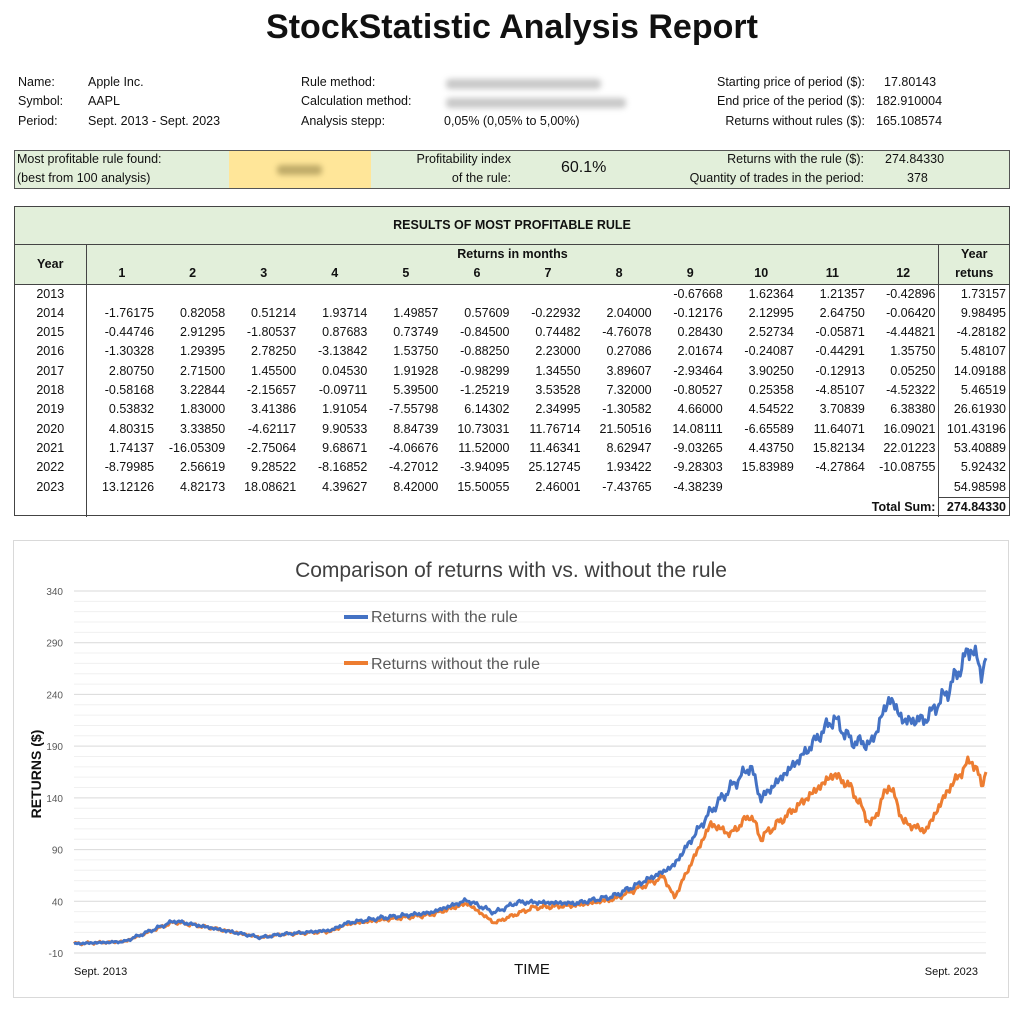  I want to click on month-return-cell: 0.27086, so click(629, 351).